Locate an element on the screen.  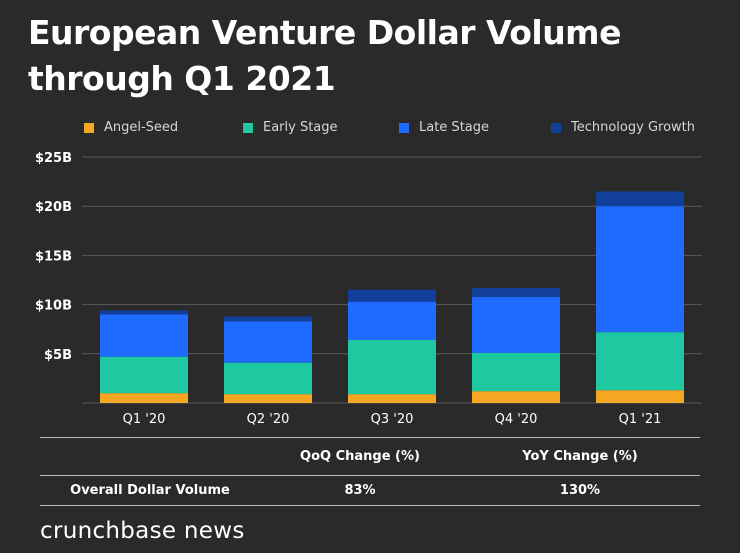
row-label: Overall Dollar Volume is located at coordinates (150, 490).